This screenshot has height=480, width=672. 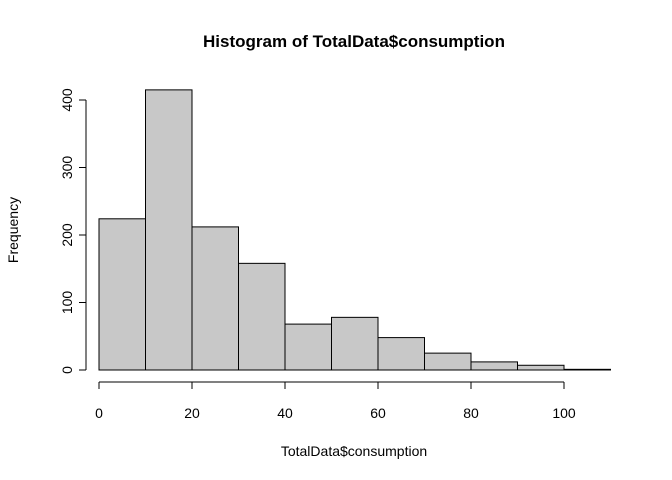 I want to click on x-tick-label: 60, so click(x=378, y=413).